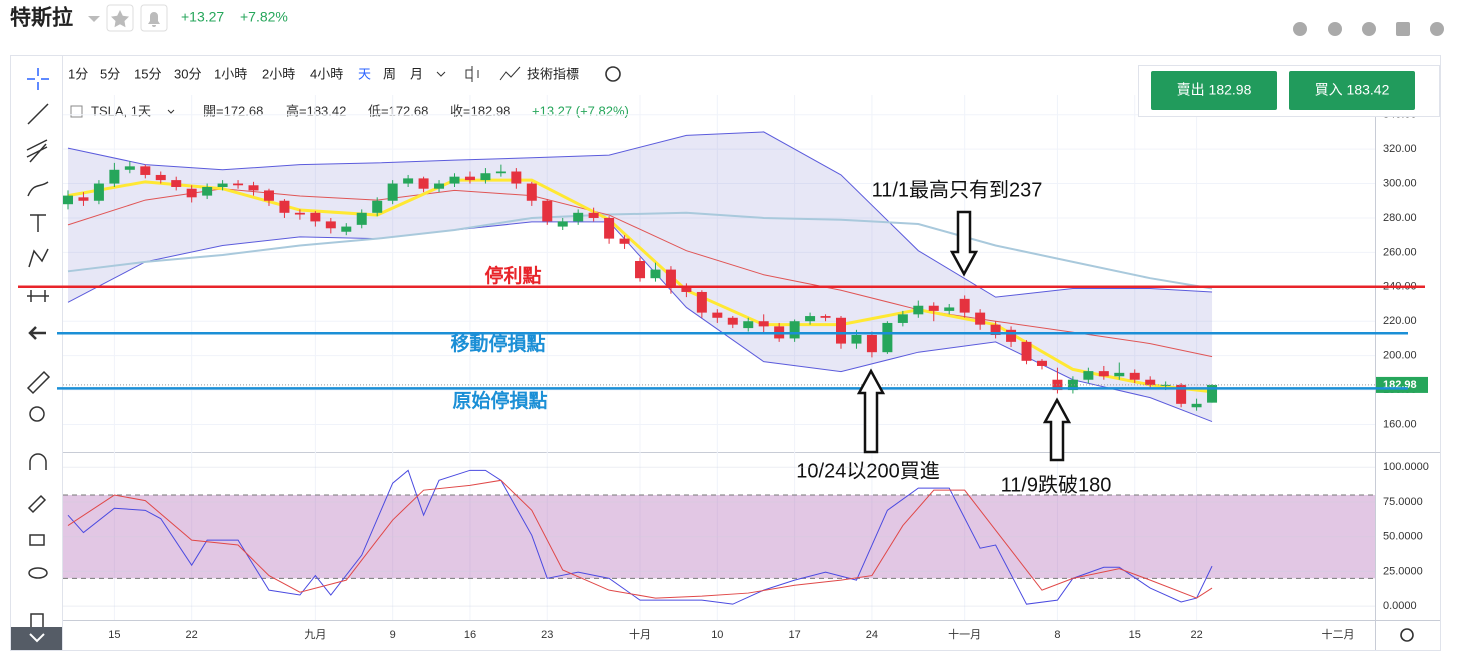 This screenshot has height=661, width=1458. What do you see at coordinates (171, 111) in the screenshot?
I see `legend-dropdown` at bounding box center [171, 111].